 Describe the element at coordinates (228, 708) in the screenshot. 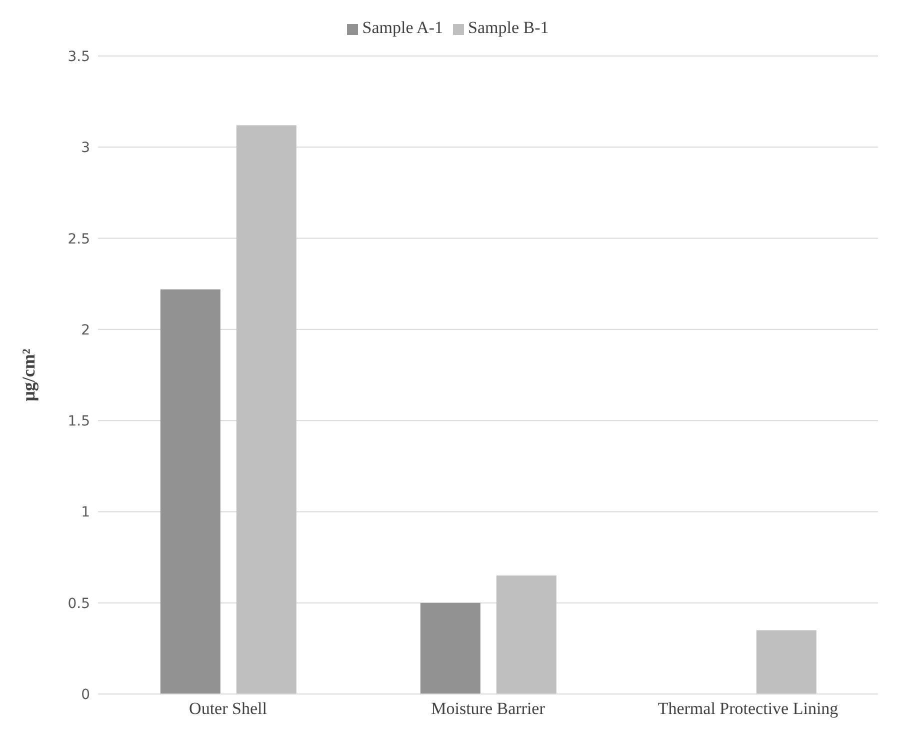

I see `x-tick-label: Outer Shell` at that location.